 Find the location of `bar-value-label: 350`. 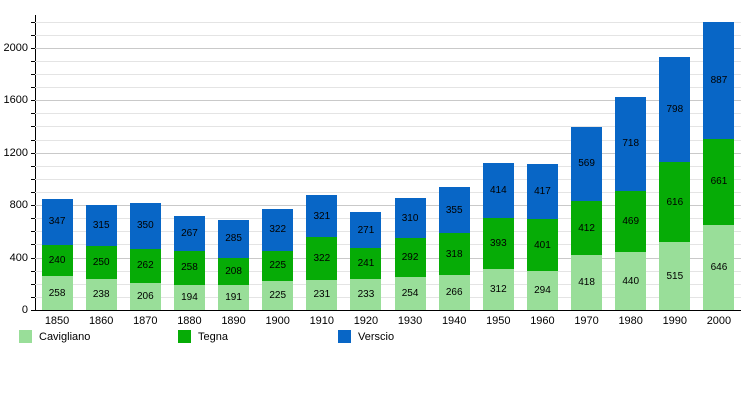

bar-value-label: 350 is located at coordinates (145, 226).